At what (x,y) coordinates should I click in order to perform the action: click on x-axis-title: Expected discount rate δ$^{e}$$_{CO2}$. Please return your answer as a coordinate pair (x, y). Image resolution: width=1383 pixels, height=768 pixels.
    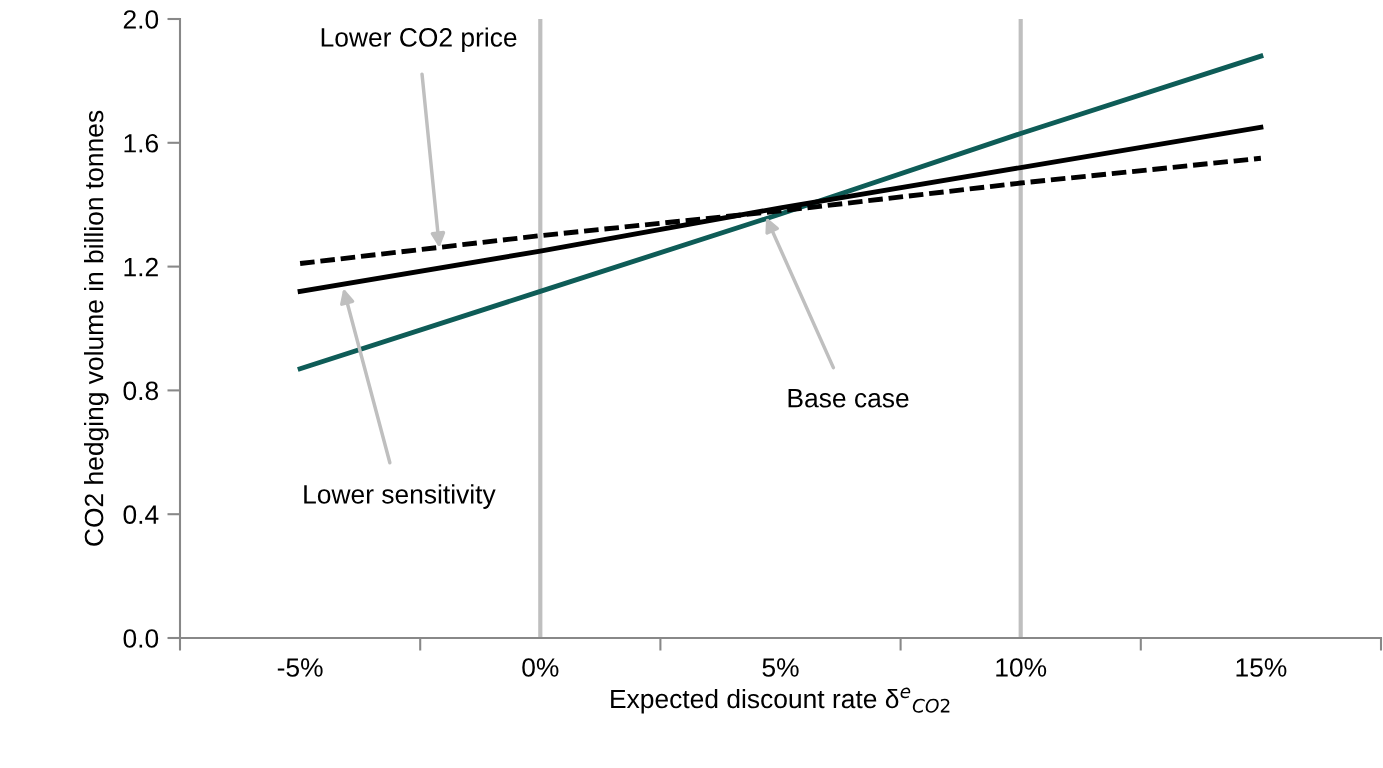
    Looking at the image, I should click on (780, 700).